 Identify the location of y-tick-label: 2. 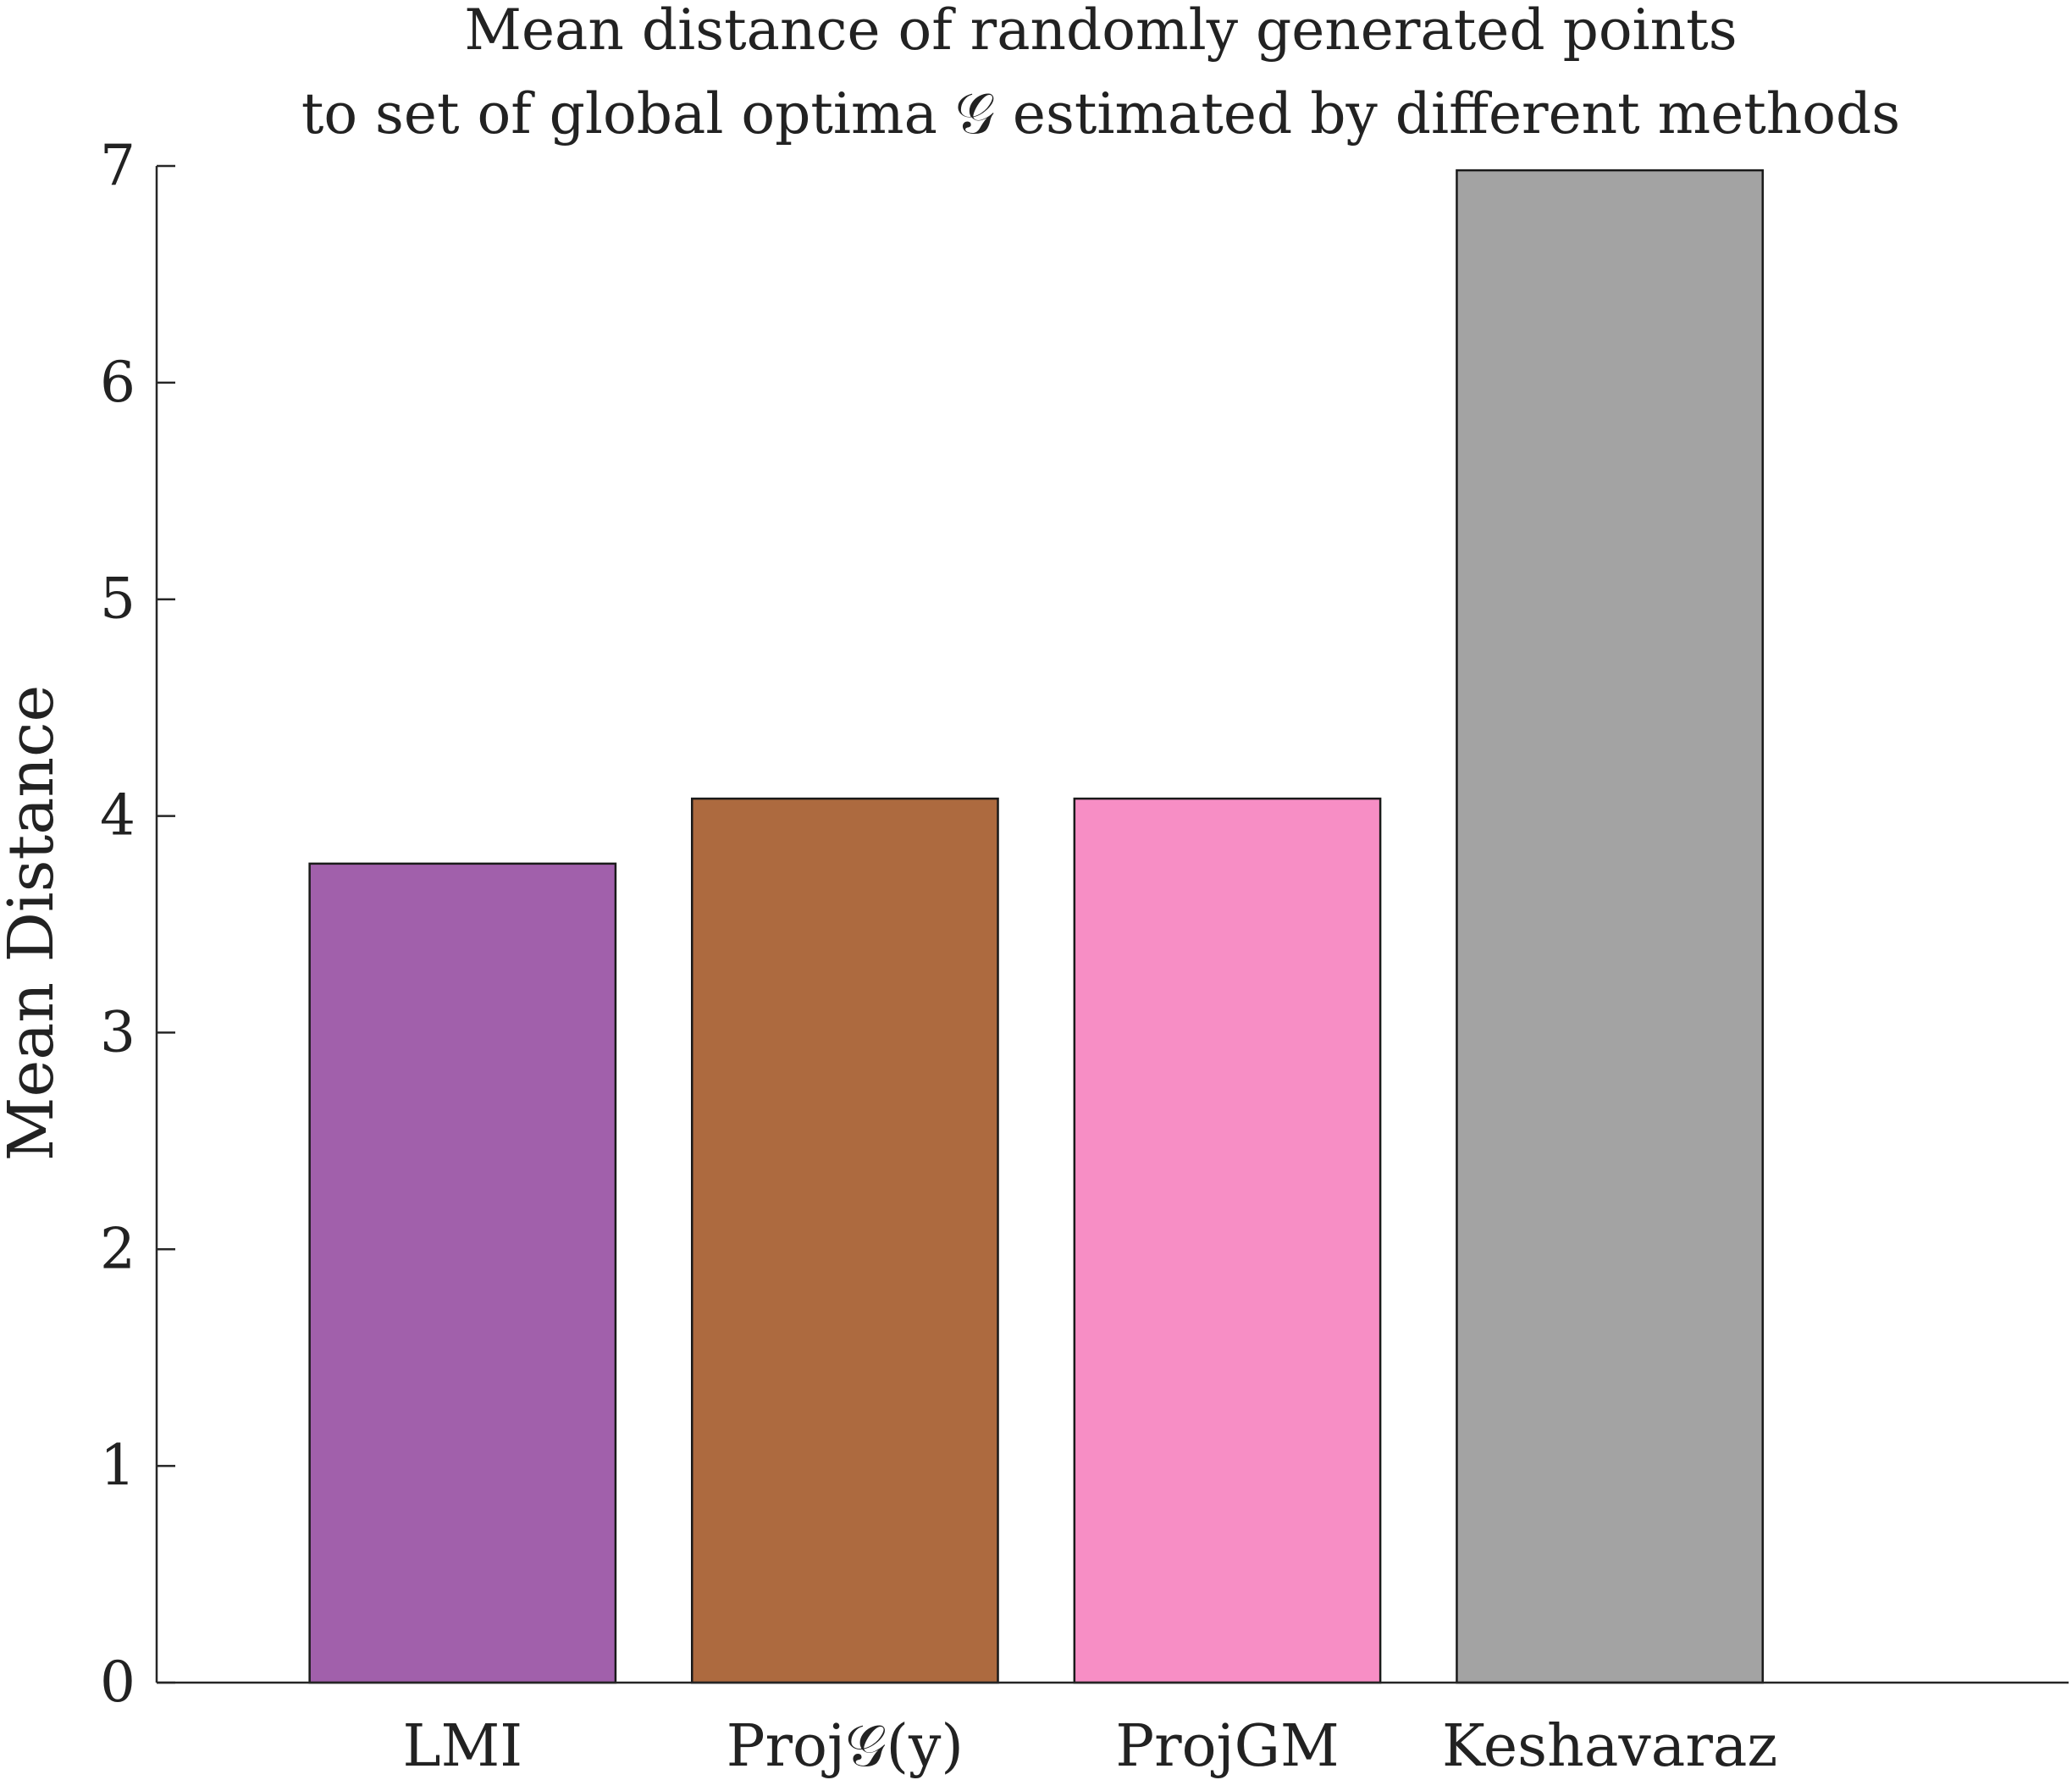
(117, 1248).